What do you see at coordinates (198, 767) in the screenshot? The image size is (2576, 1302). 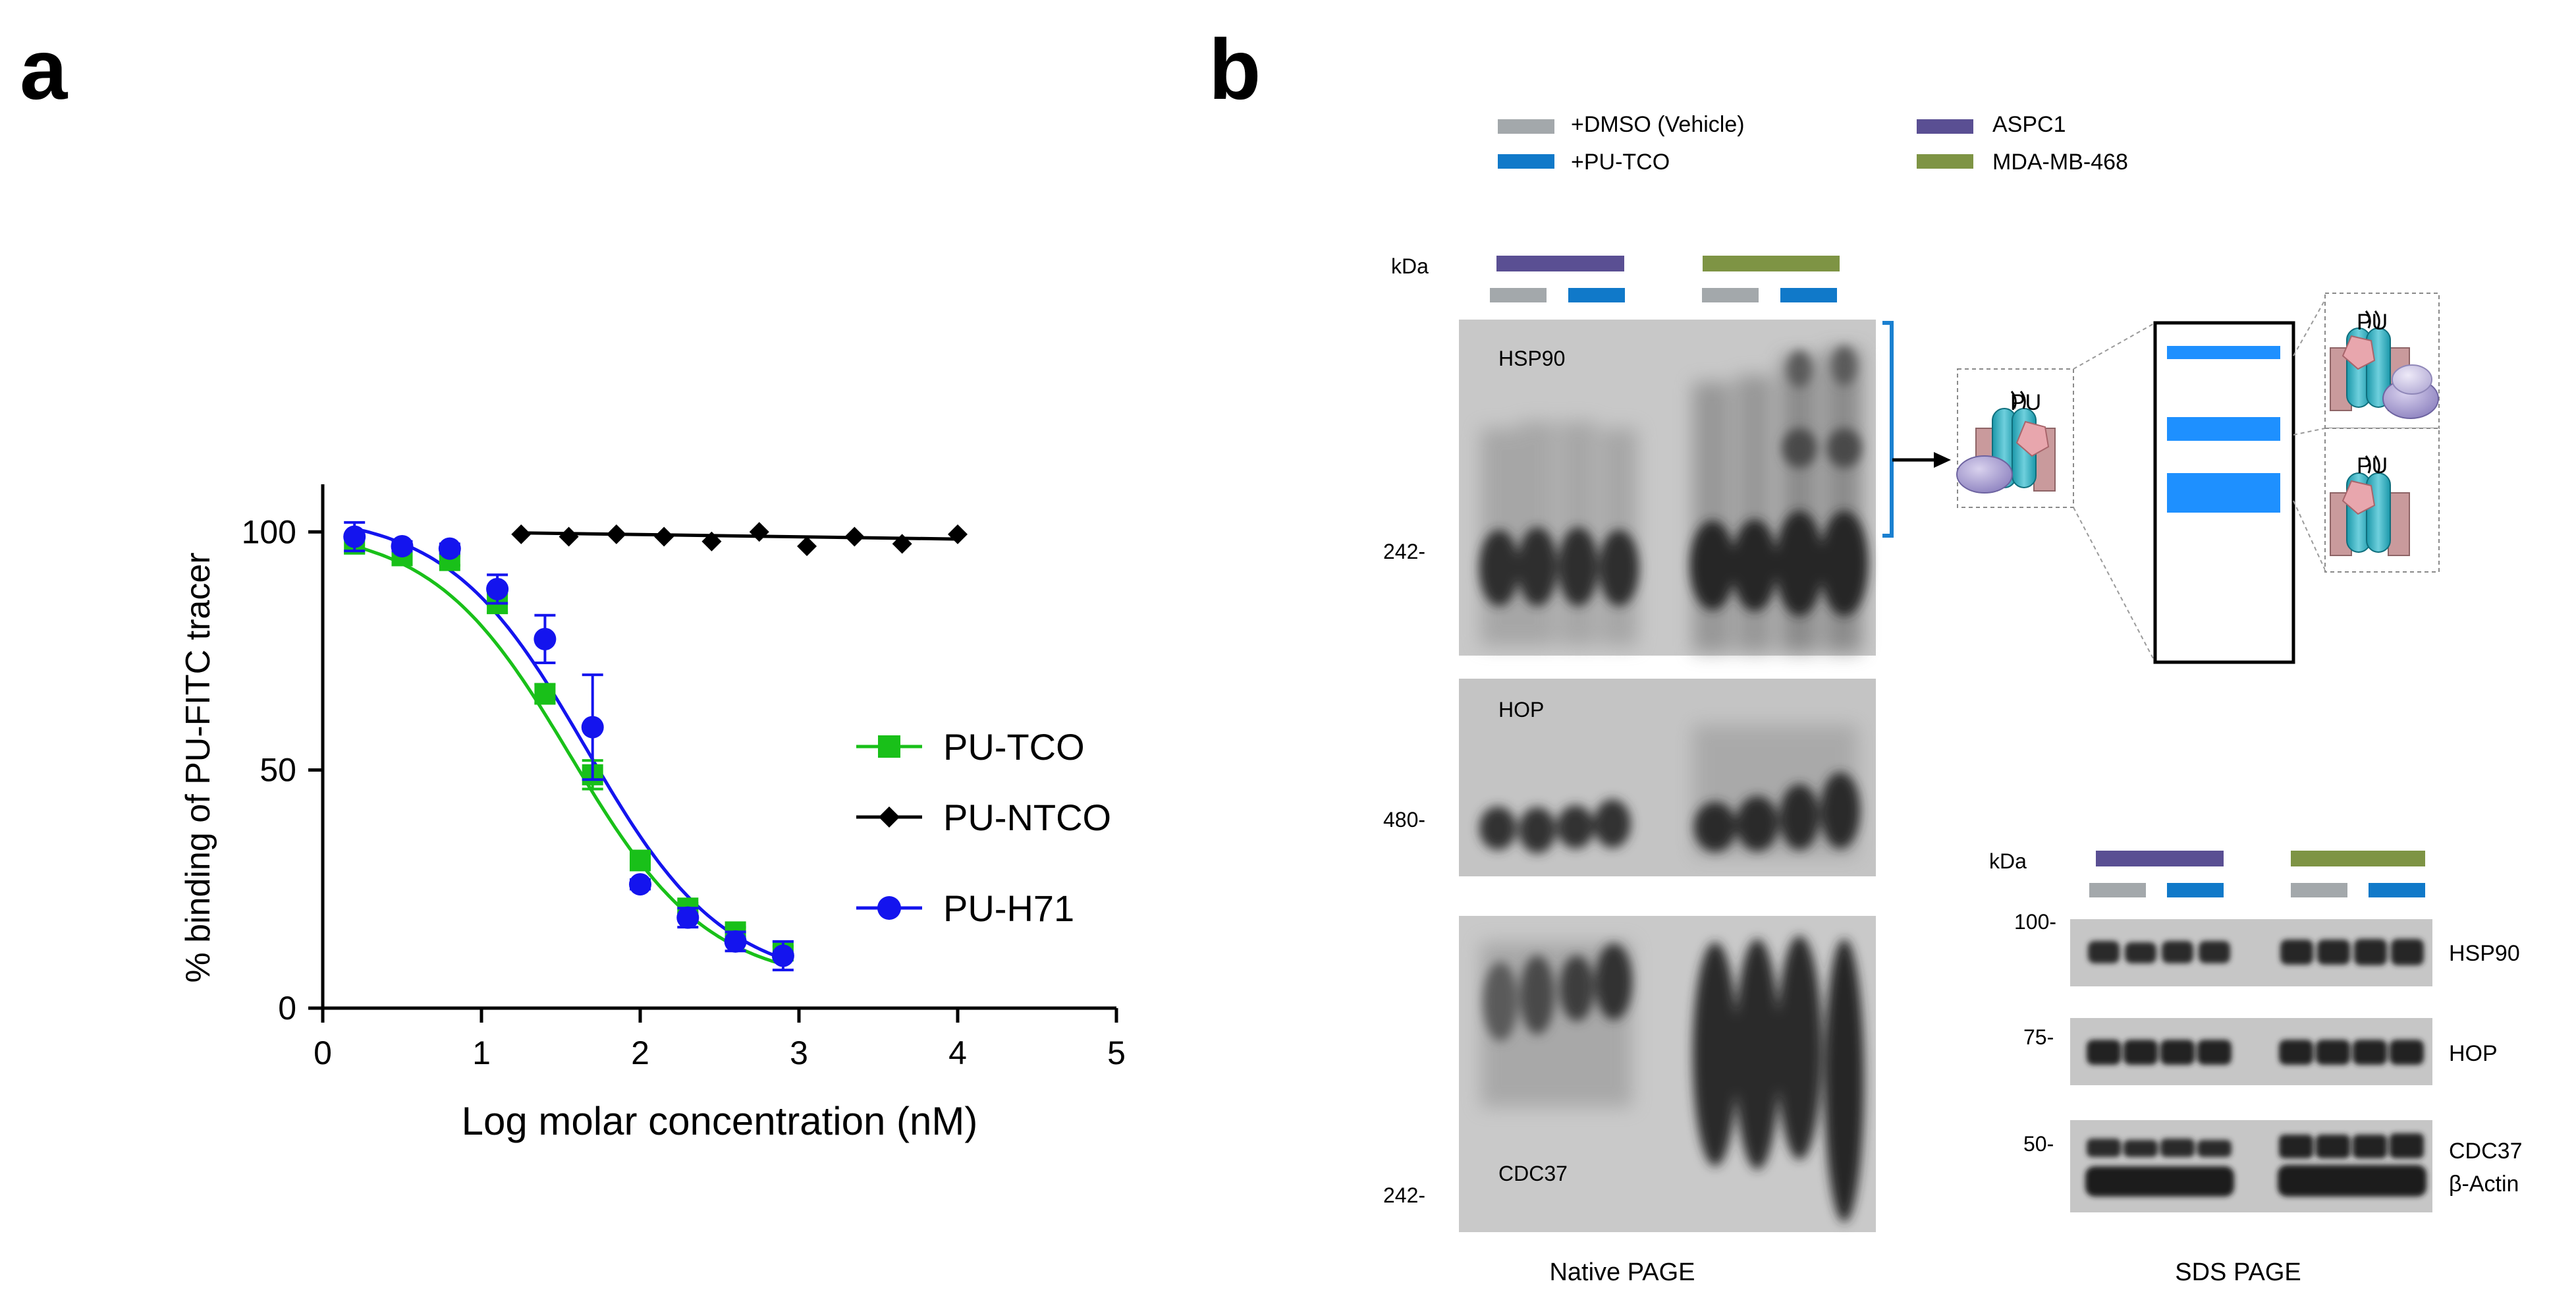 I see `y-axis-title: % binding of PU-FITC tracer` at bounding box center [198, 767].